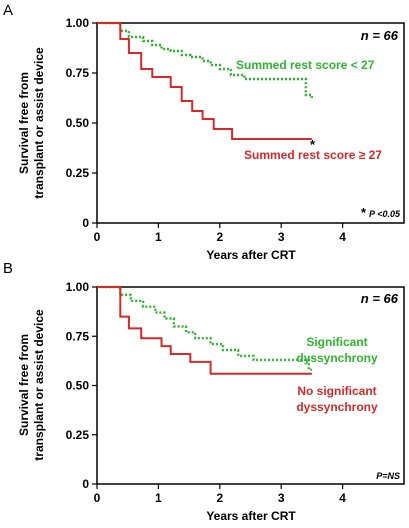 Image resolution: width=409 pixels, height=528 pixels. Describe the element at coordinates (337, 407) in the screenshot. I see `panel-b-legend-red-line-2: dyssynchrony` at that location.